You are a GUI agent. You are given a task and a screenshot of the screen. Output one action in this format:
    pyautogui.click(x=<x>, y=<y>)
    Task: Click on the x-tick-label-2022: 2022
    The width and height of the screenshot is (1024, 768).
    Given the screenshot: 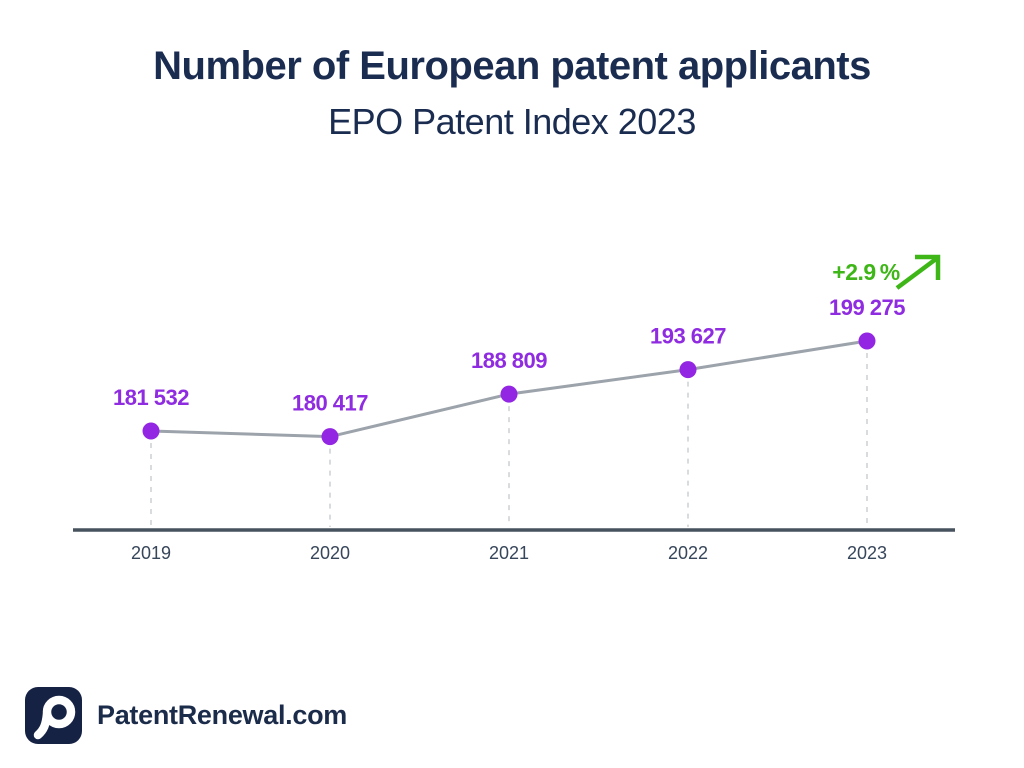 What is the action you would take?
    pyautogui.click(x=688, y=553)
    